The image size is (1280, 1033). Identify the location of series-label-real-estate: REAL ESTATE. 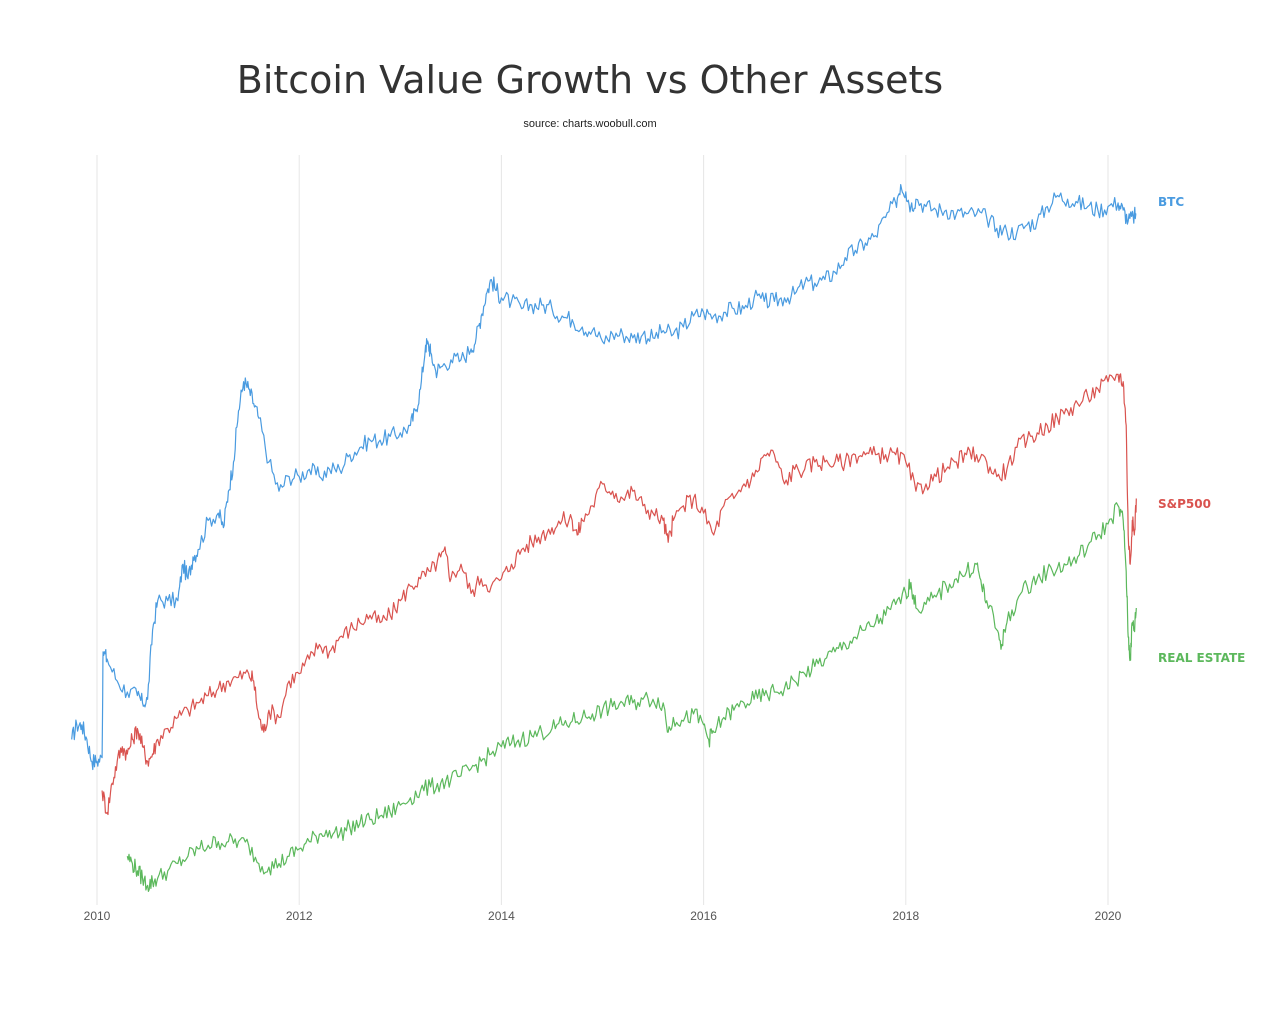
(1201, 658).